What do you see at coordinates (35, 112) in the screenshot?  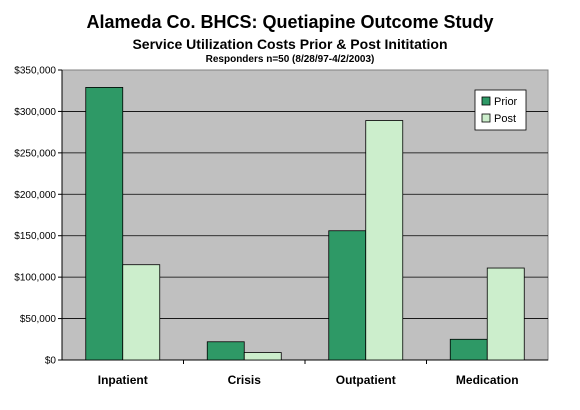 I see `y-tick-label: $300,000` at bounding box center [35, 112].